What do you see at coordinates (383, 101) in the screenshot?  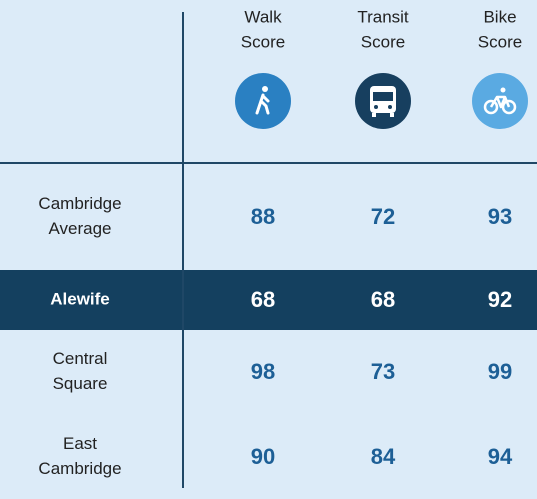 I see `transit-icon` at bounding box center [383, 101].